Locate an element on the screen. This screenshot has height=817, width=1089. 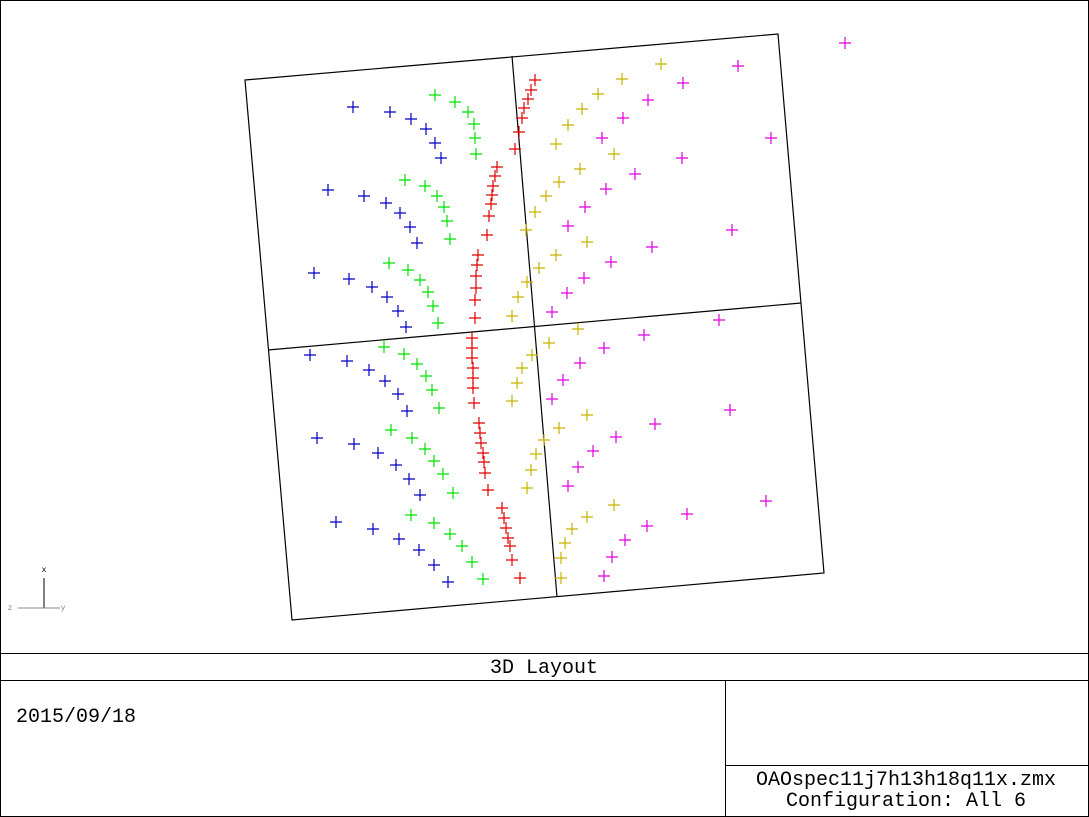
file-name: OAOspec11j7h13h18q11x.zmx is located at coordinates (906, 780).